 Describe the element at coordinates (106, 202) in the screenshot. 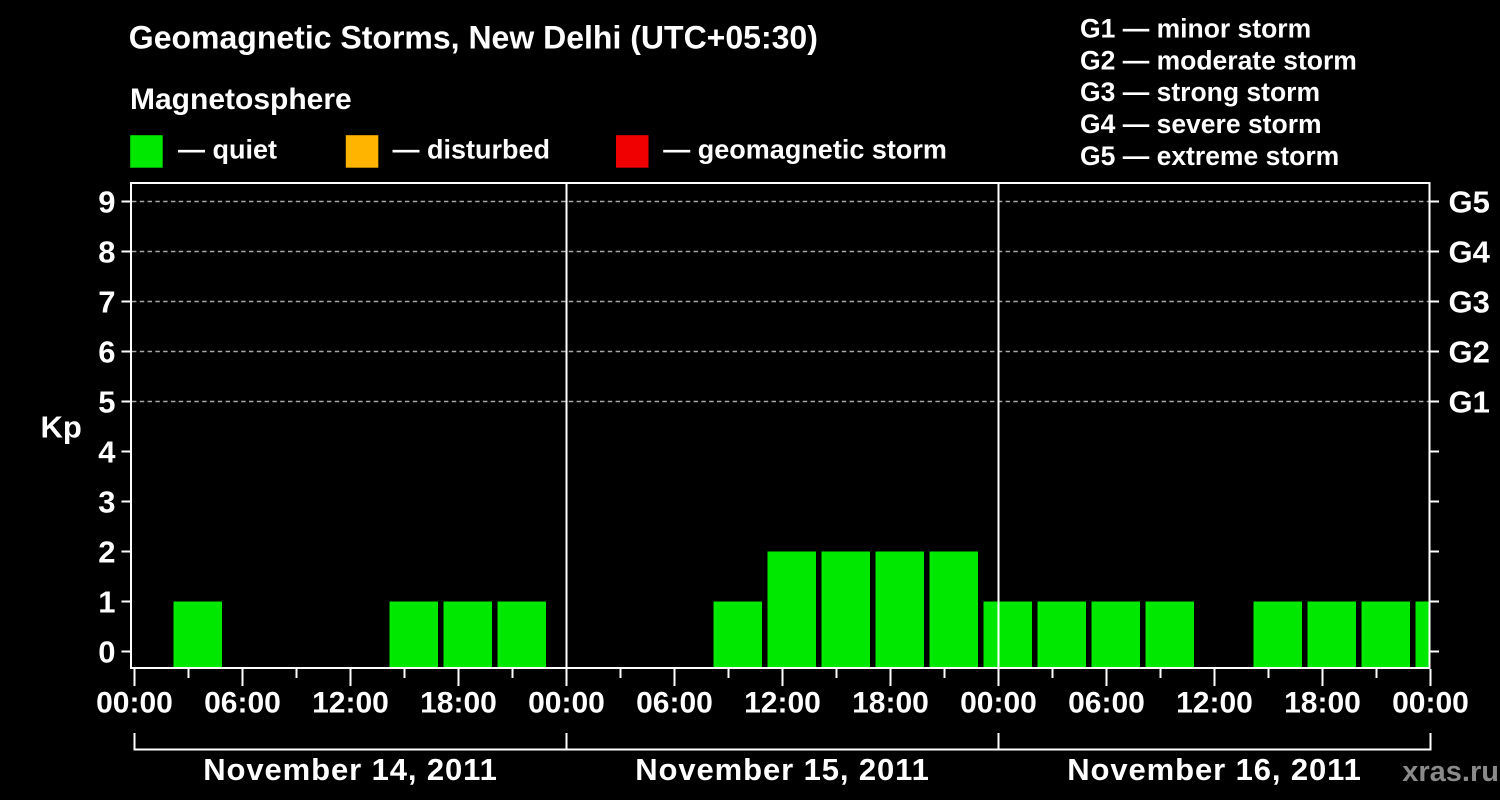

I see `svg-text: 9` at that location.